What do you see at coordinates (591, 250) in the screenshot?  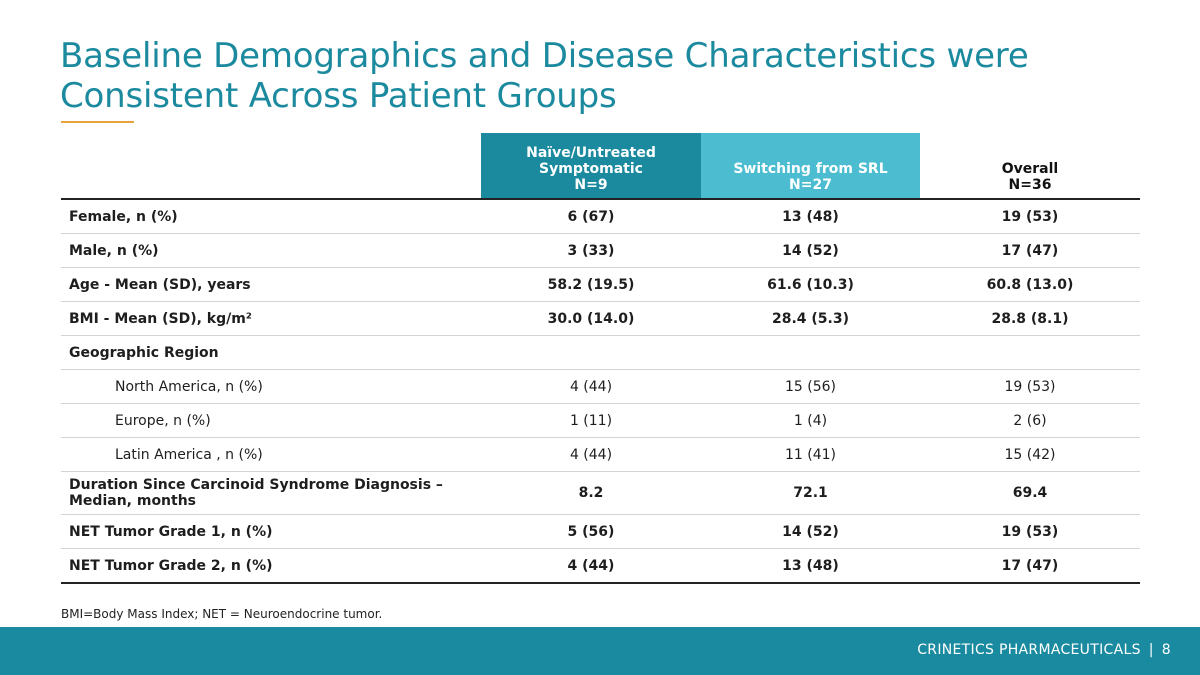 I see `cell-naive: 3 (33)` at bounding box center [591, 250].